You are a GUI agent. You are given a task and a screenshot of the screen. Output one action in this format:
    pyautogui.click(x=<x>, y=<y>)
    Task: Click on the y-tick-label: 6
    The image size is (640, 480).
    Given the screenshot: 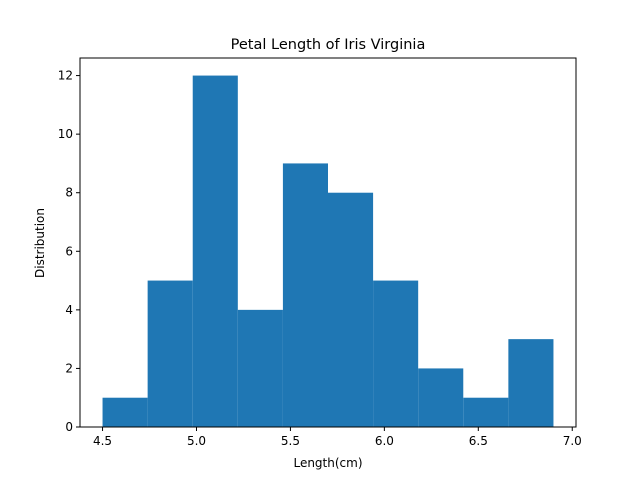 What is the action you would take?
    pyautogui.click(x=69, y=251)
    